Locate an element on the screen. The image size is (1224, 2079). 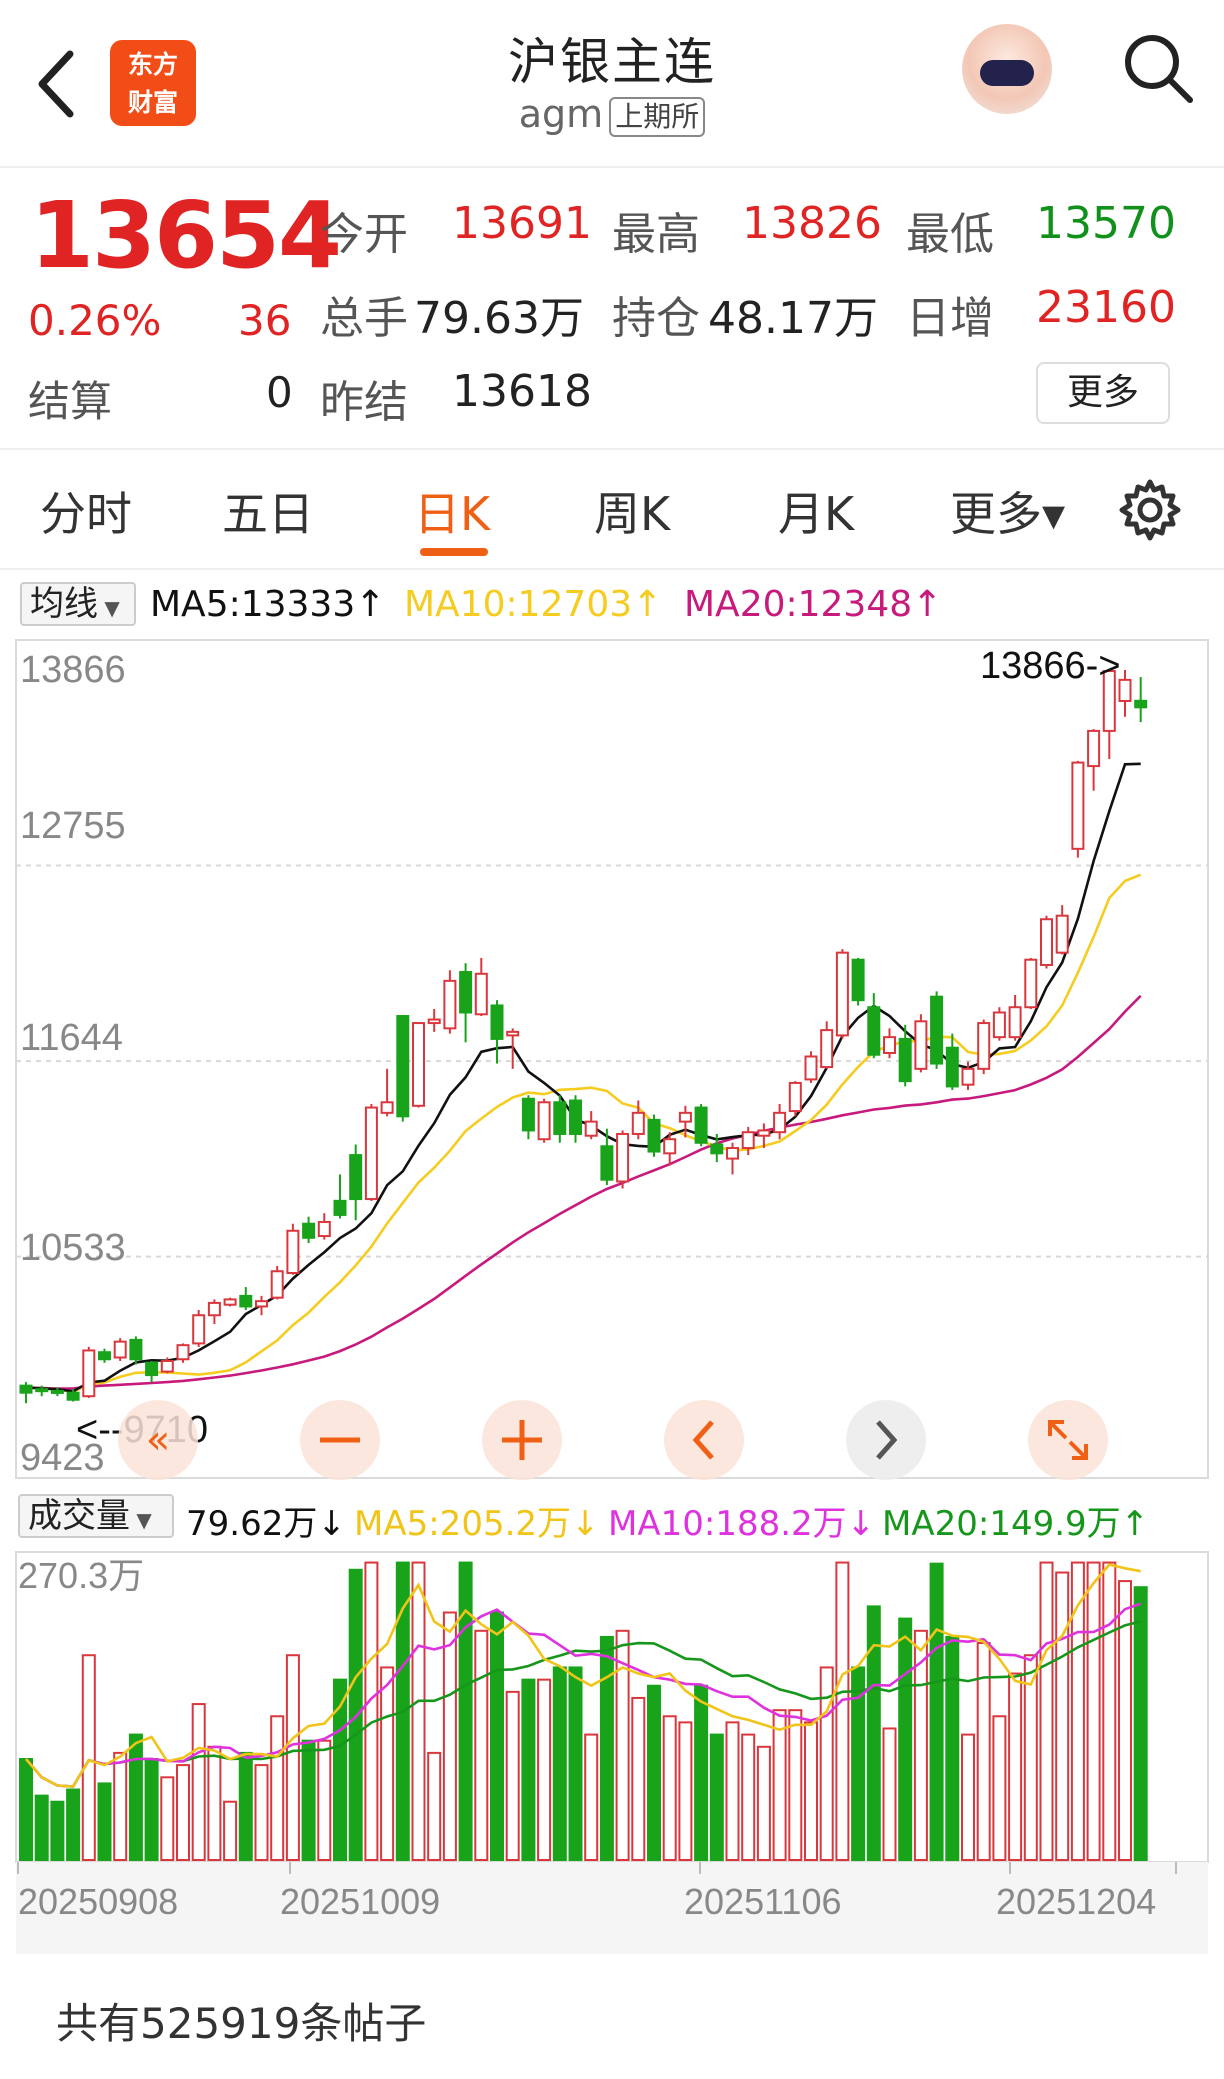
ai-assistant-avatar-icon is located at coordinates (1007, 69).